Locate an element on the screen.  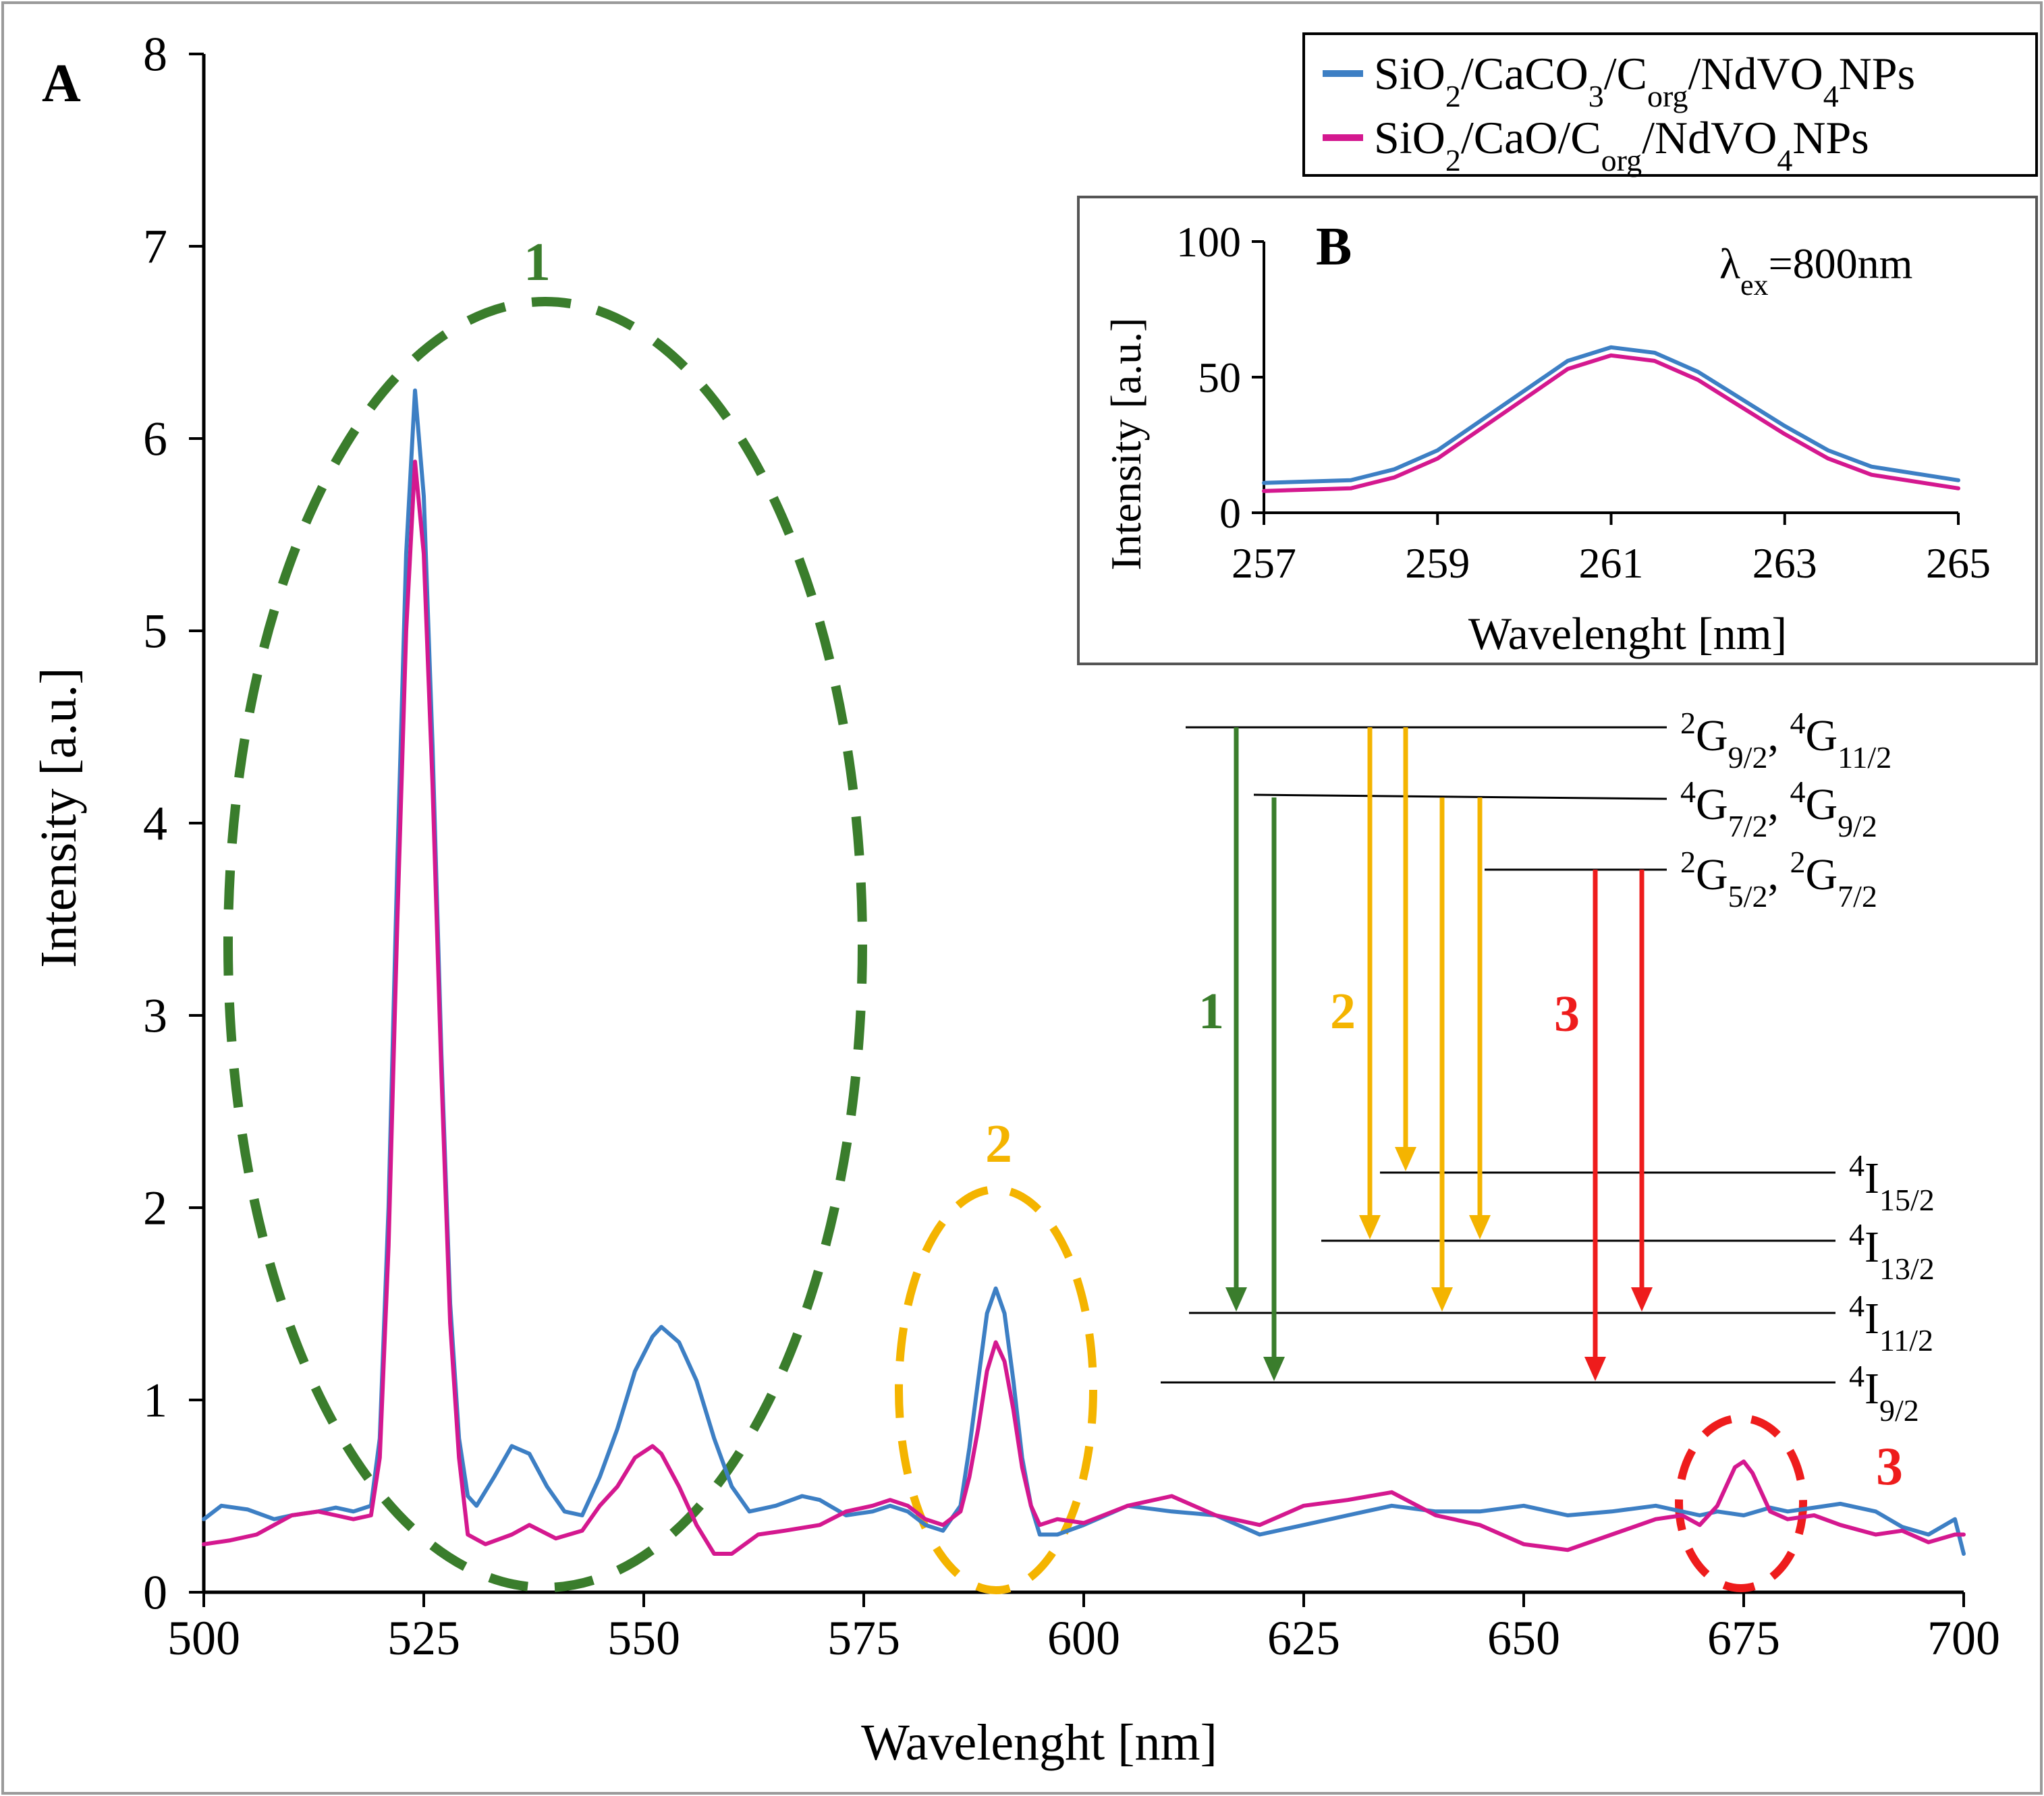
text-run: /NdVO is located at coordinates (1710, 137).